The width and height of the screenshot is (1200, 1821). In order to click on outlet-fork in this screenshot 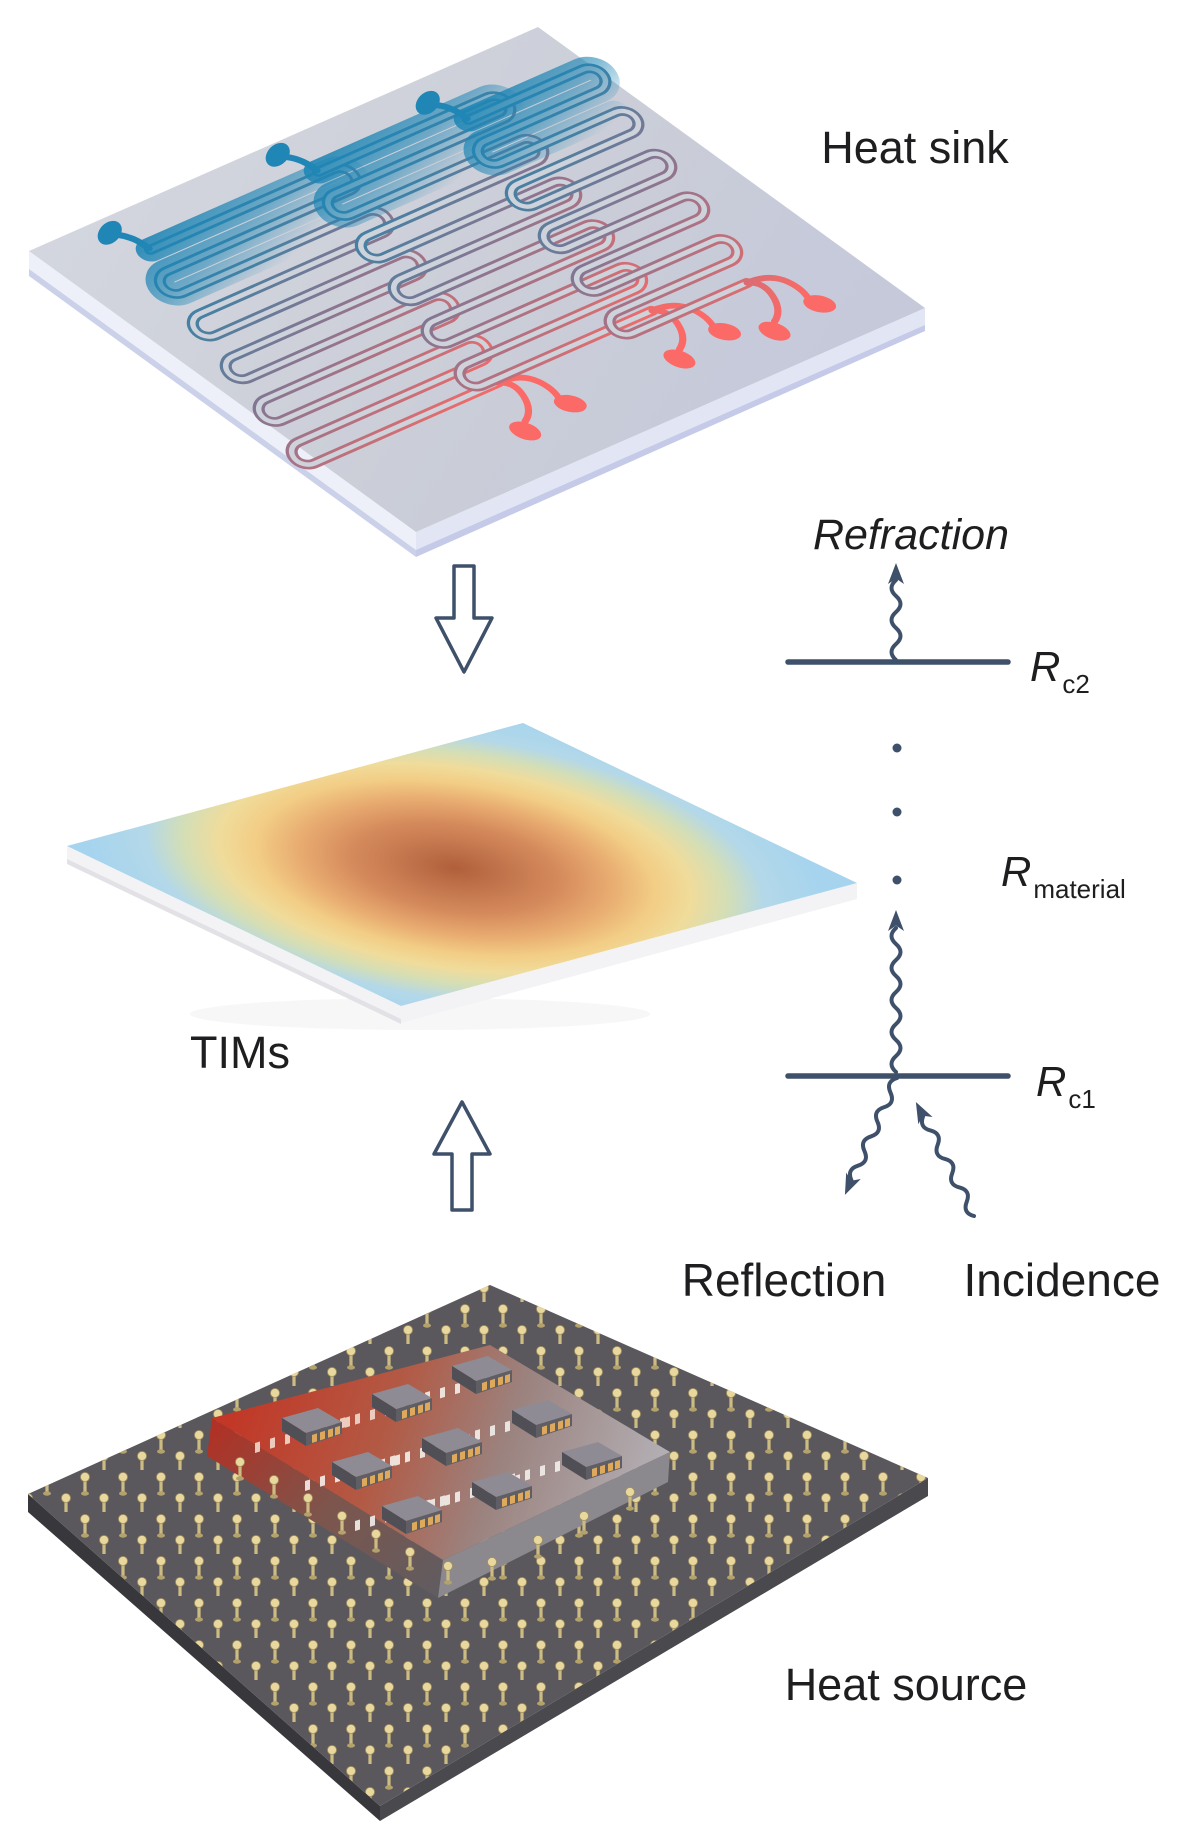, I will do `click(778, 299)`.